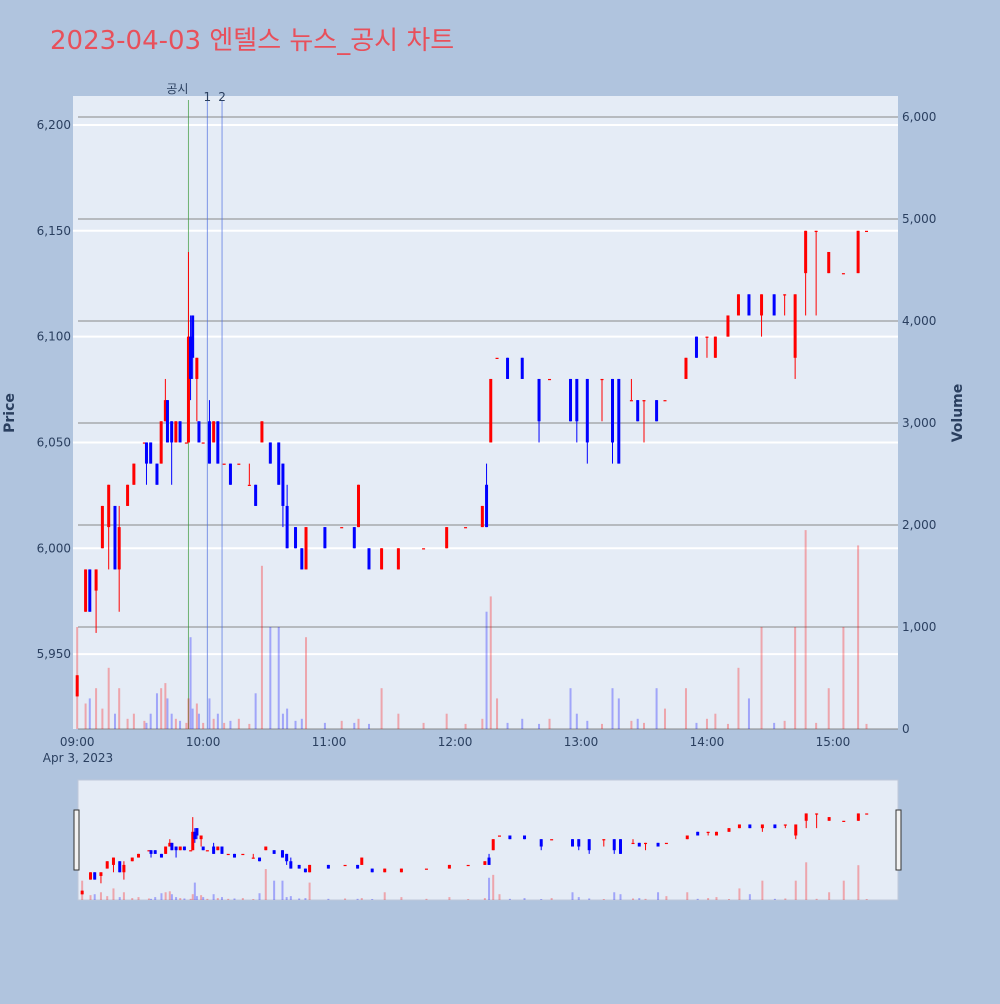  I want to click on x-tick-label: 11:00, so click(329, 742).